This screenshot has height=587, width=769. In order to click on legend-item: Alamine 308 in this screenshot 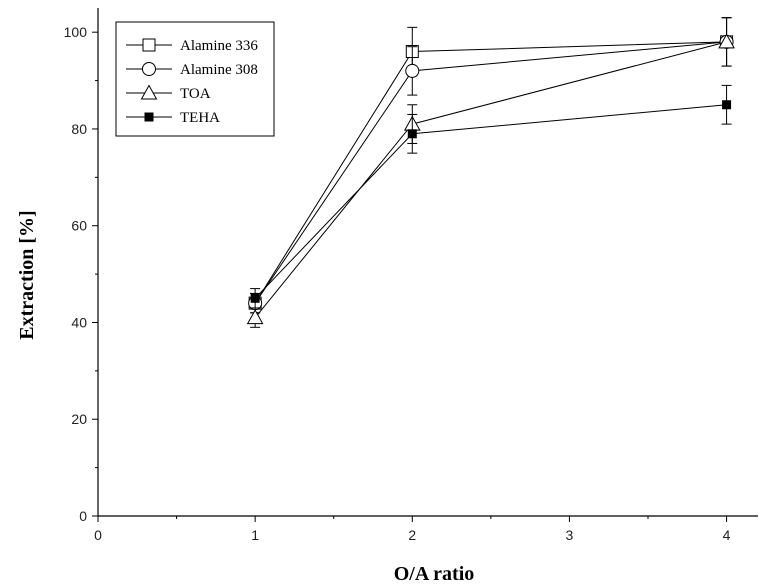, I will do `click(192, 70)`.